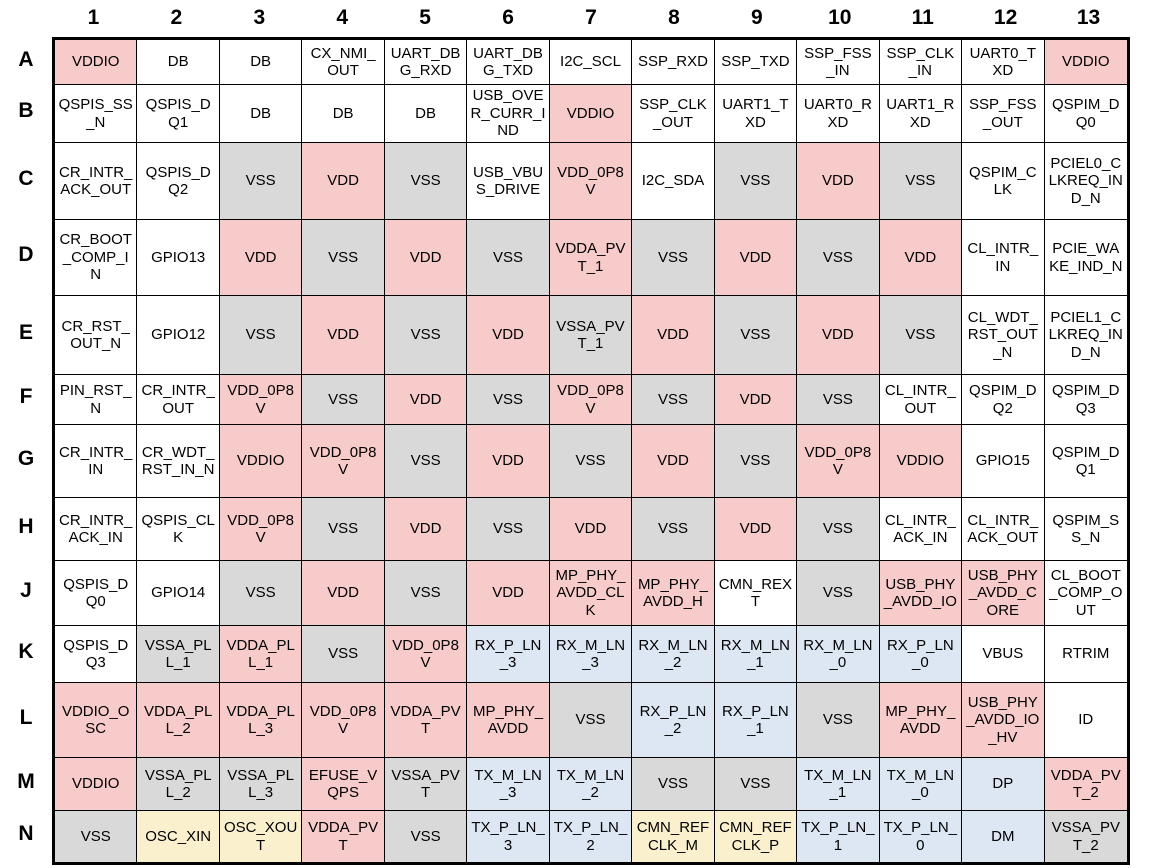  What do you see at coordinates (343, 593) in the screenshot?
I see `pin-J4: VDD` at bounding box center [343, 593].